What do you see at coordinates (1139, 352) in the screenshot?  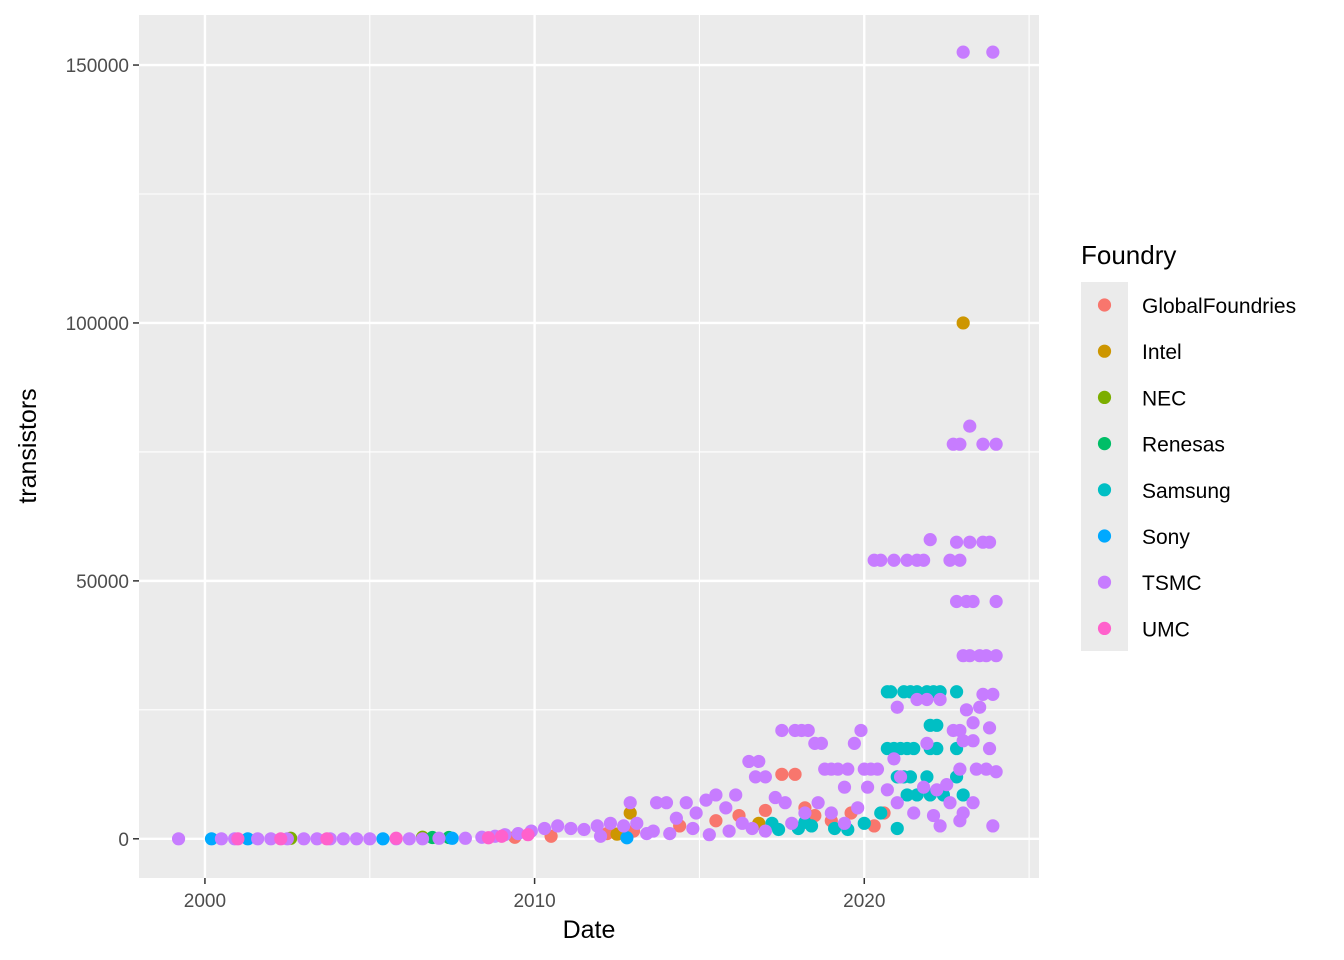 I see `legend-item: Intel` at bounding box center [1139, 352].